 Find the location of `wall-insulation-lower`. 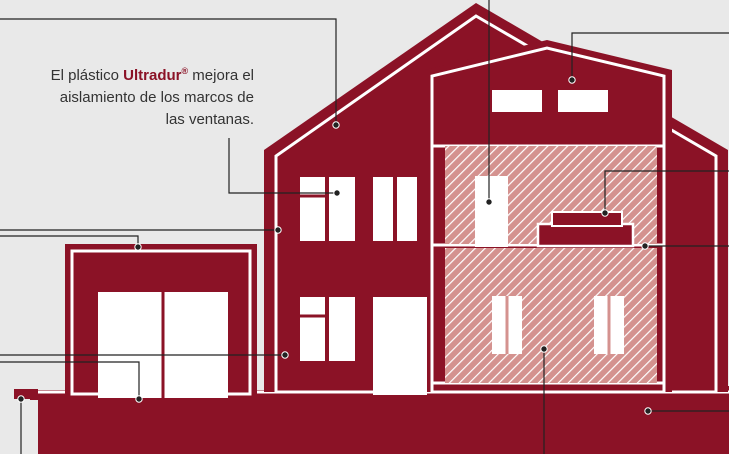

wall-insulation-lower is located at coordinates (551, 315).